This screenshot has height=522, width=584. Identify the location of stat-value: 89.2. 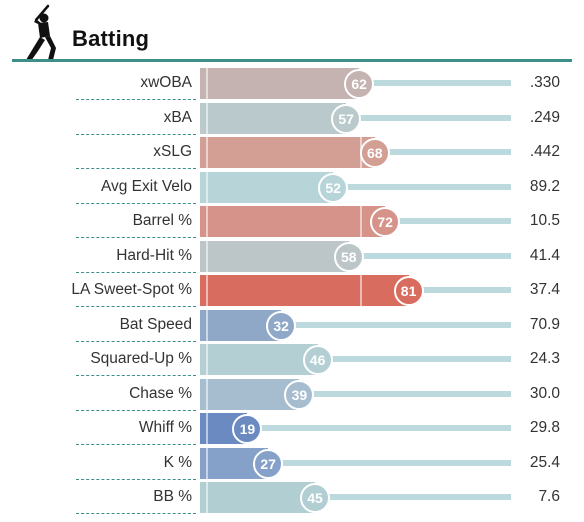
(544, 186).